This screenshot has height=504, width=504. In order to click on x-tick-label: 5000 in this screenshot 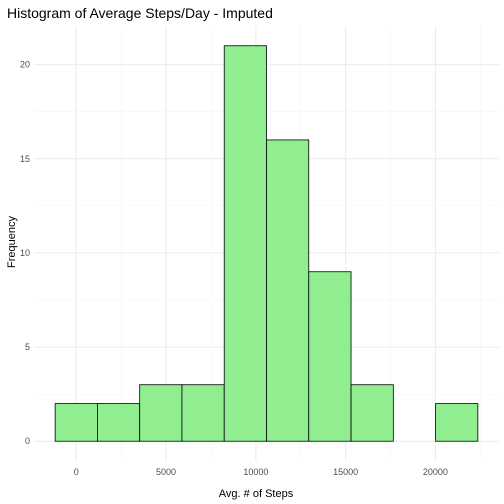, I will do `click(166, 472)`.